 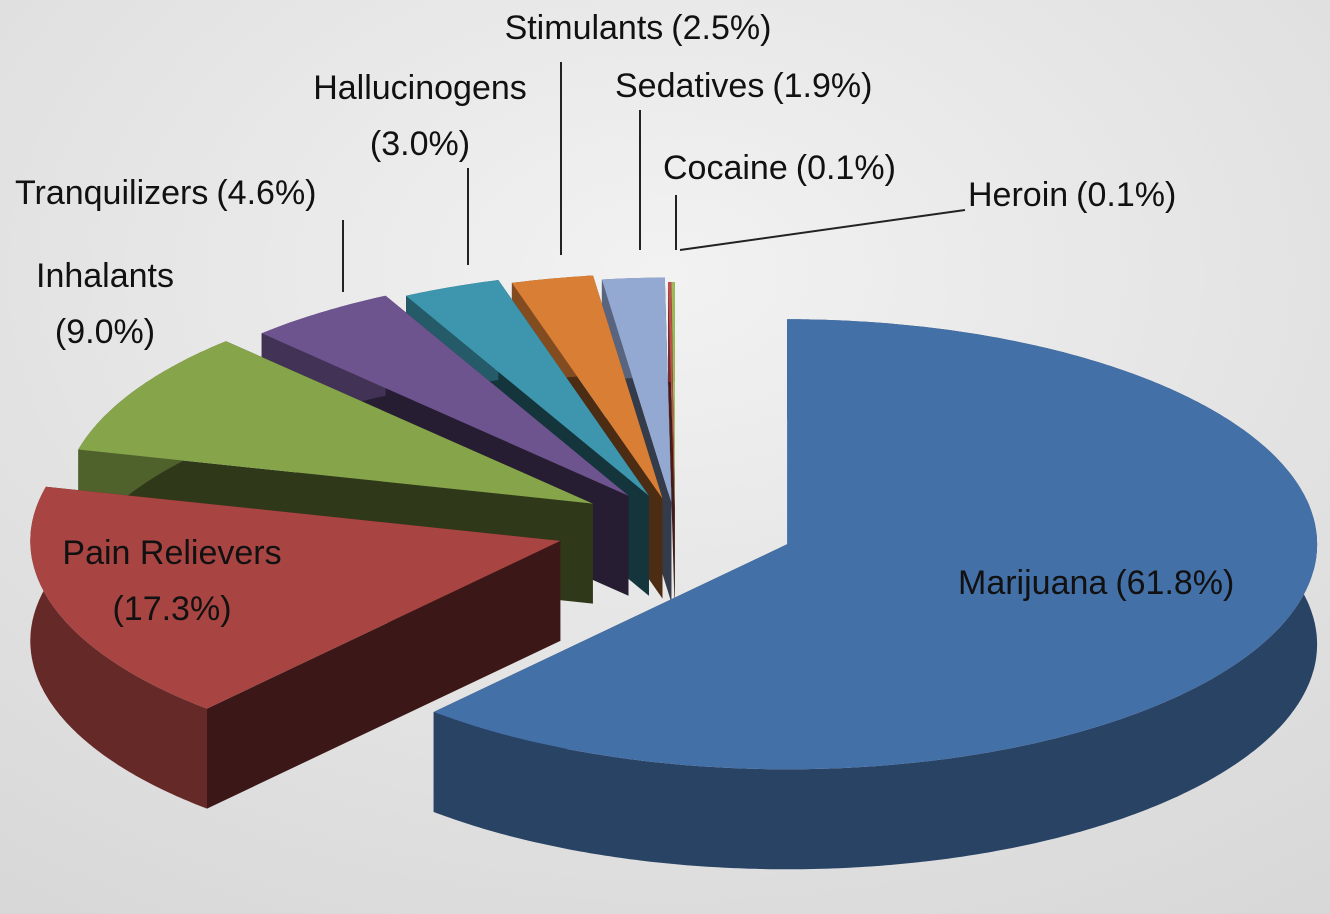 I want to click on data-label: Inhalants (9.0%), so click(x=105, y=304).